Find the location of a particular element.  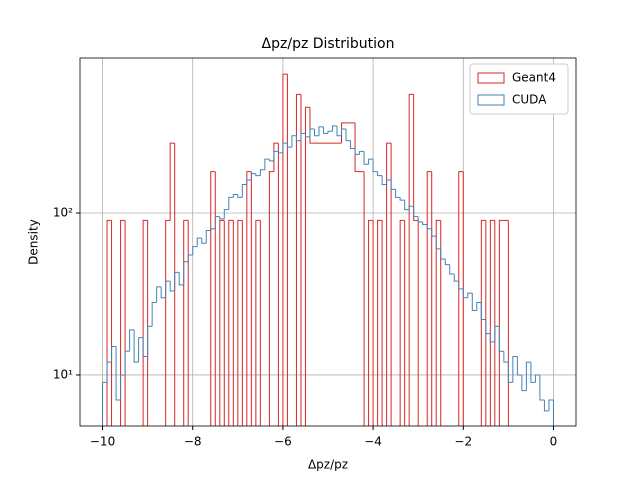

x-axis-label: Δpz/pz is located at coordinates (328, 465).